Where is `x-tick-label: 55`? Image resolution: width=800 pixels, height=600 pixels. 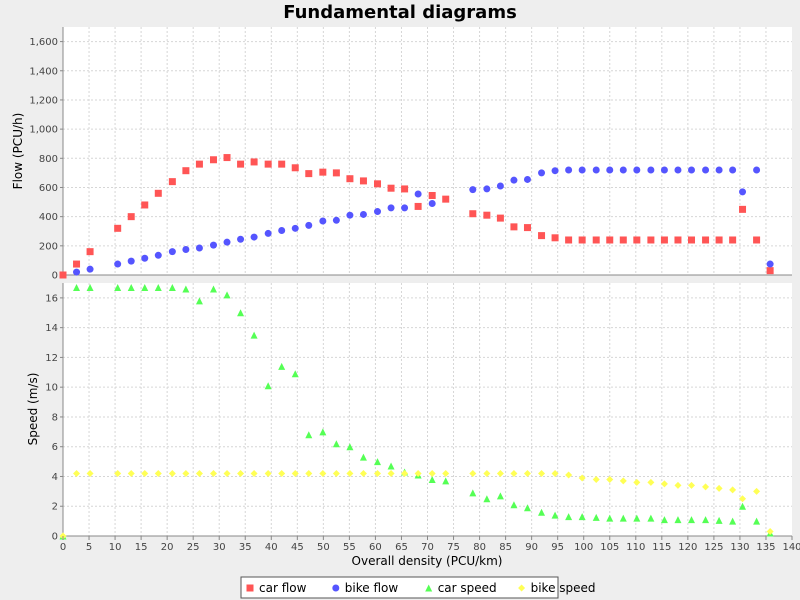 x-tick-label: 55 is located at coordinates (349, 547).